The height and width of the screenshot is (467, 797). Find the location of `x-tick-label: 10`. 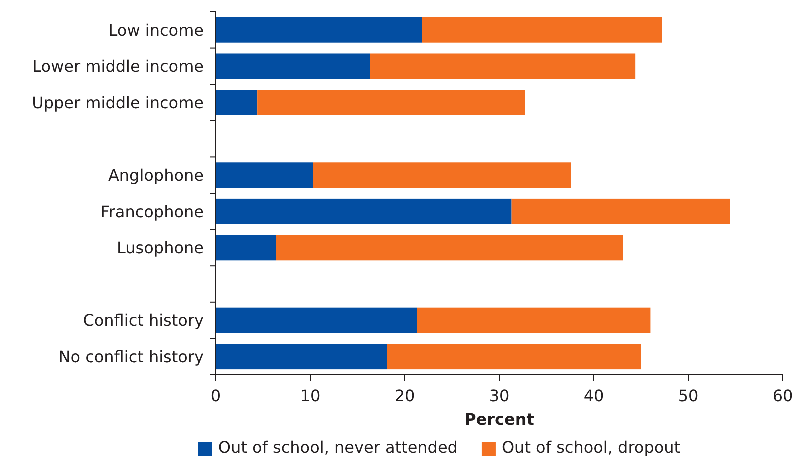

x-tick-label: 10 is located at coordinates (310, 396).